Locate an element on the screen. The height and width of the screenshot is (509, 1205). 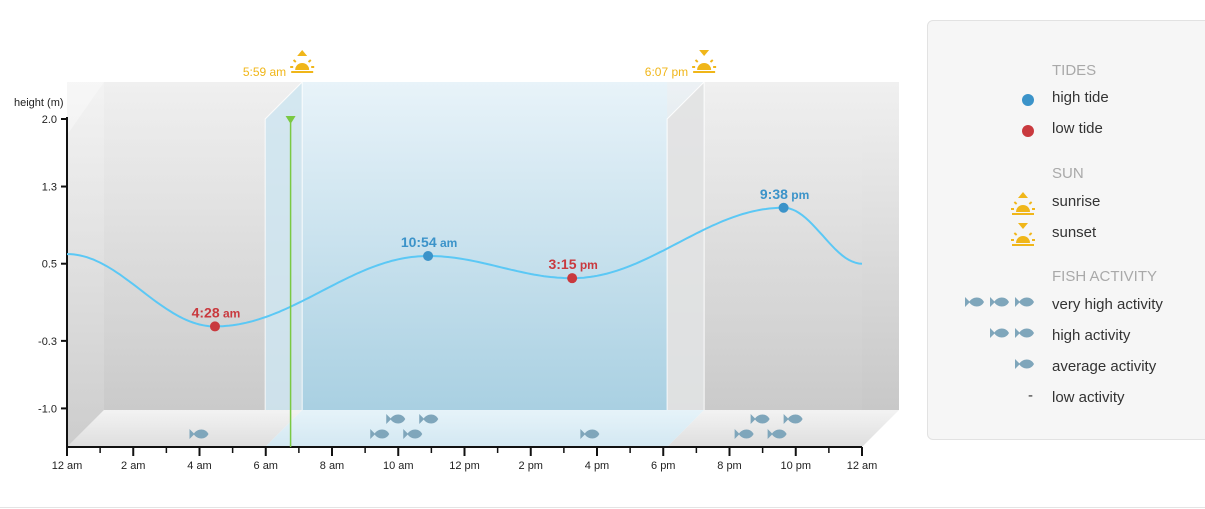
bottom-divider is located at coordinates (602, 507).